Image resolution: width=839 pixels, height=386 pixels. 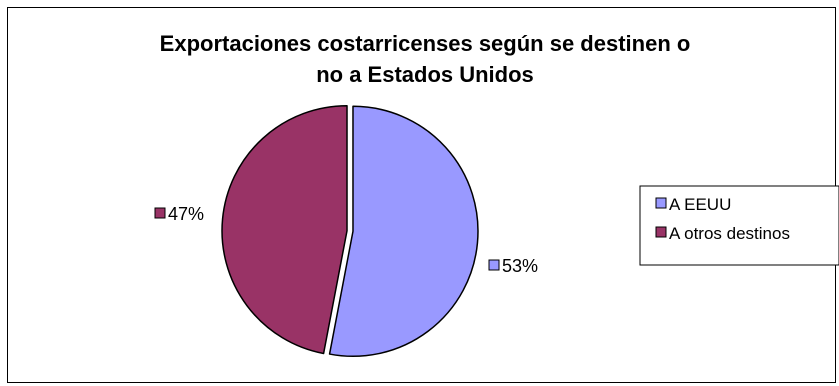 What do you see at coordinates (700, 204) in the screenshot?
I see `legend-label-a-eeuu: A EEUU` at bounding box center [700, 204].